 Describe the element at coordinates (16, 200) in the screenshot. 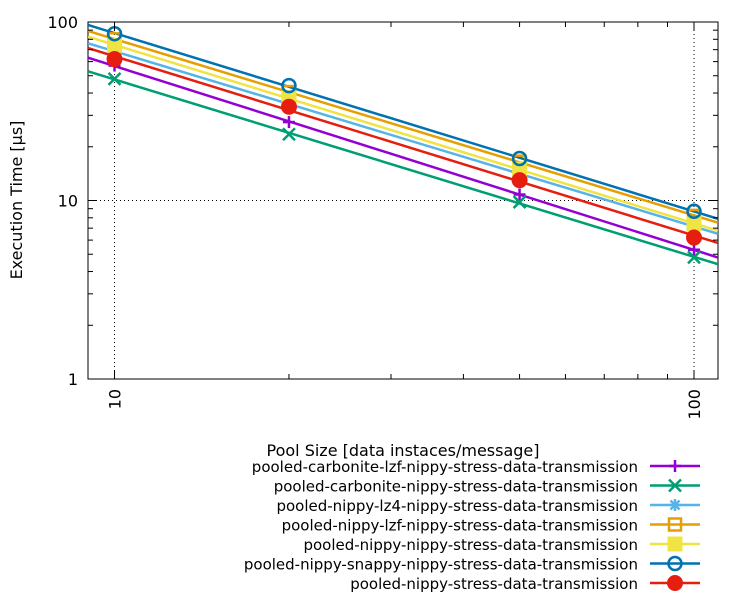

I see `y-axis-label: Execution Time [µs]` at that location.